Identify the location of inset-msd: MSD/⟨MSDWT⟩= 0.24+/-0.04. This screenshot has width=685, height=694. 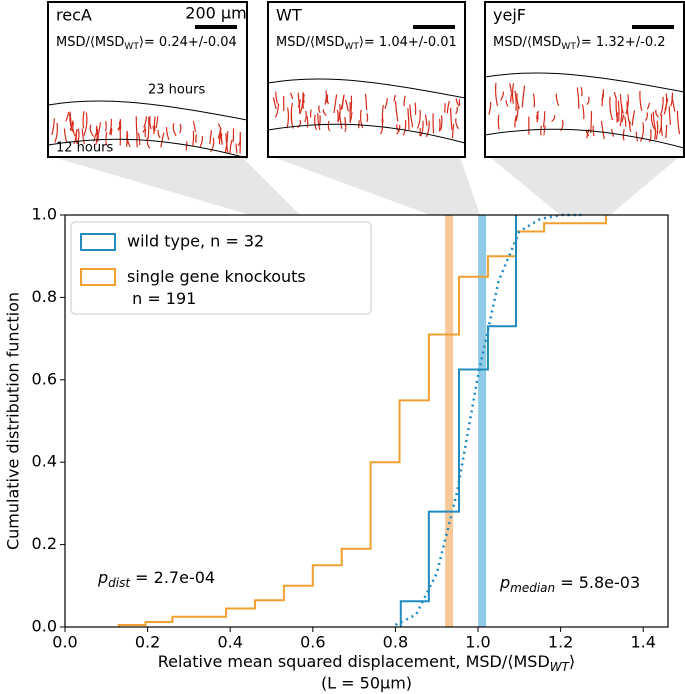
(146, 43).